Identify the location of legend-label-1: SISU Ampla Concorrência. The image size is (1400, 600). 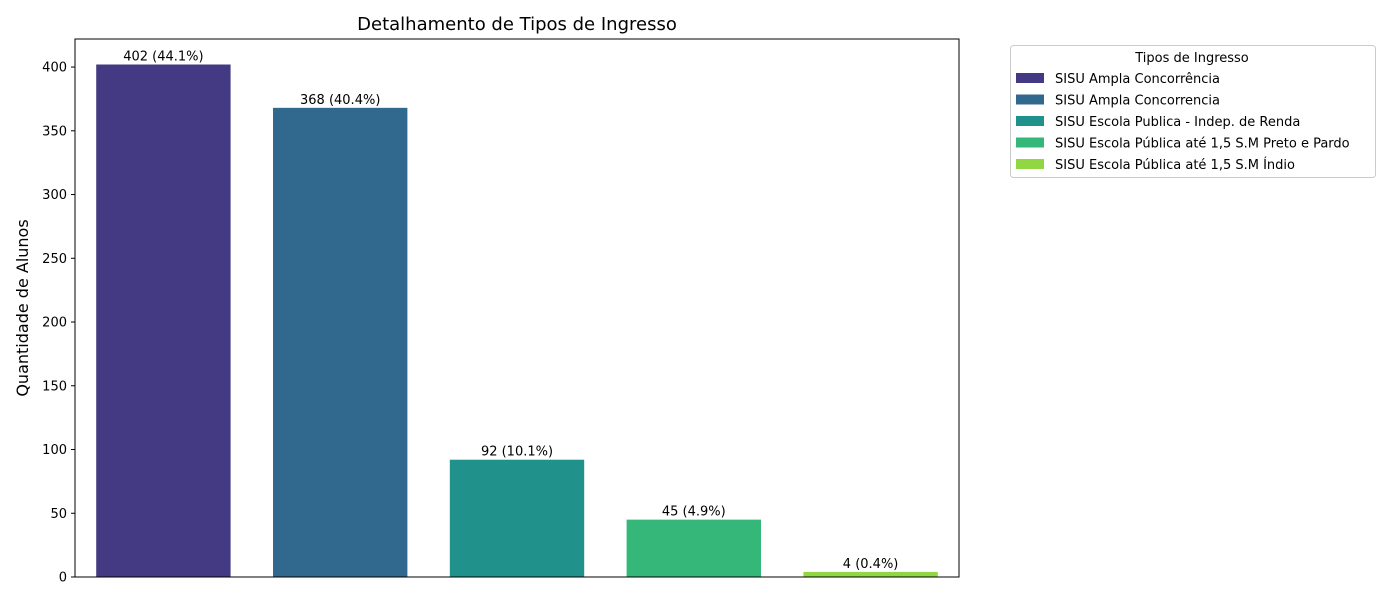
(1137, 79).